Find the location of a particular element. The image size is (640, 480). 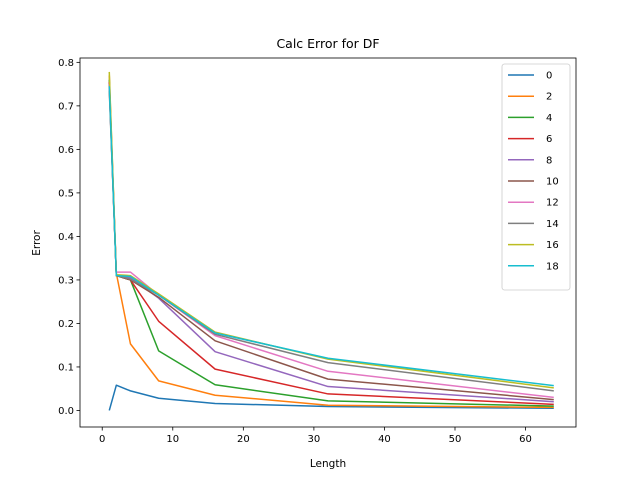

y-tick-label: 0.3 is located at coordinates (66, 280).